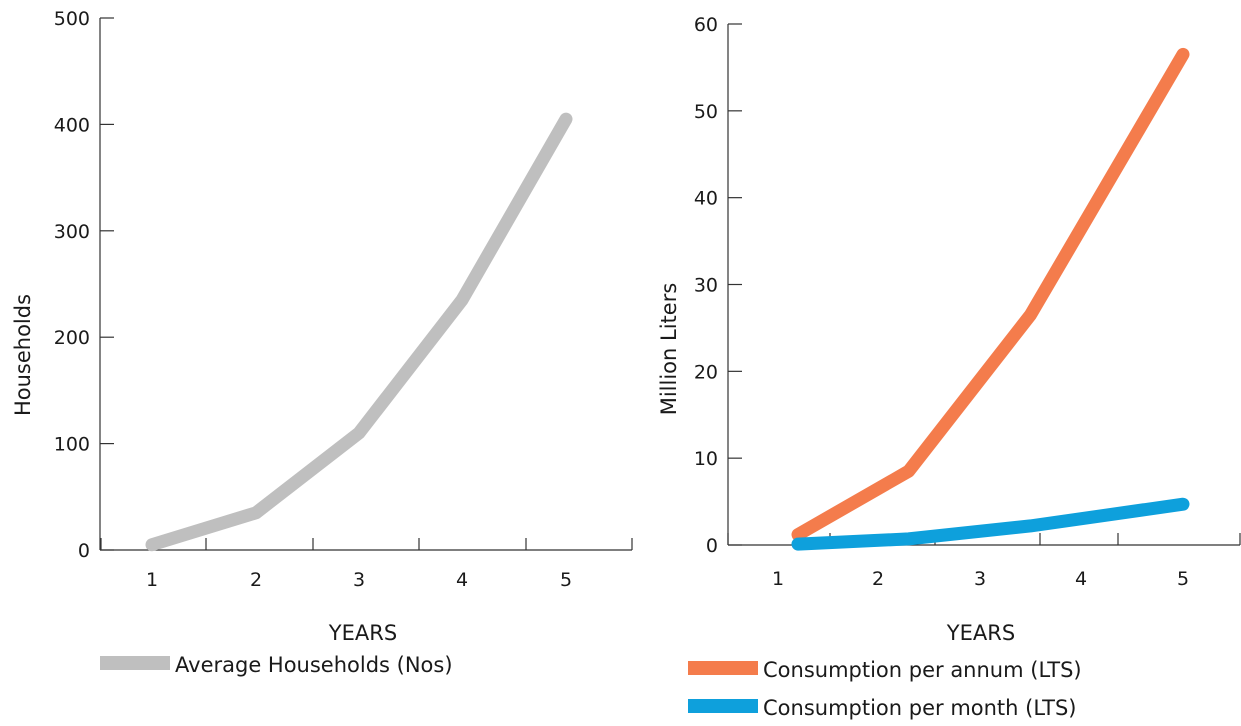 This screenshot has height=726, width=1241. What do you see at coordinates (706, 372) in the screenshot?
I see `y-tick-label: 20` at bounding box center [706, 372].